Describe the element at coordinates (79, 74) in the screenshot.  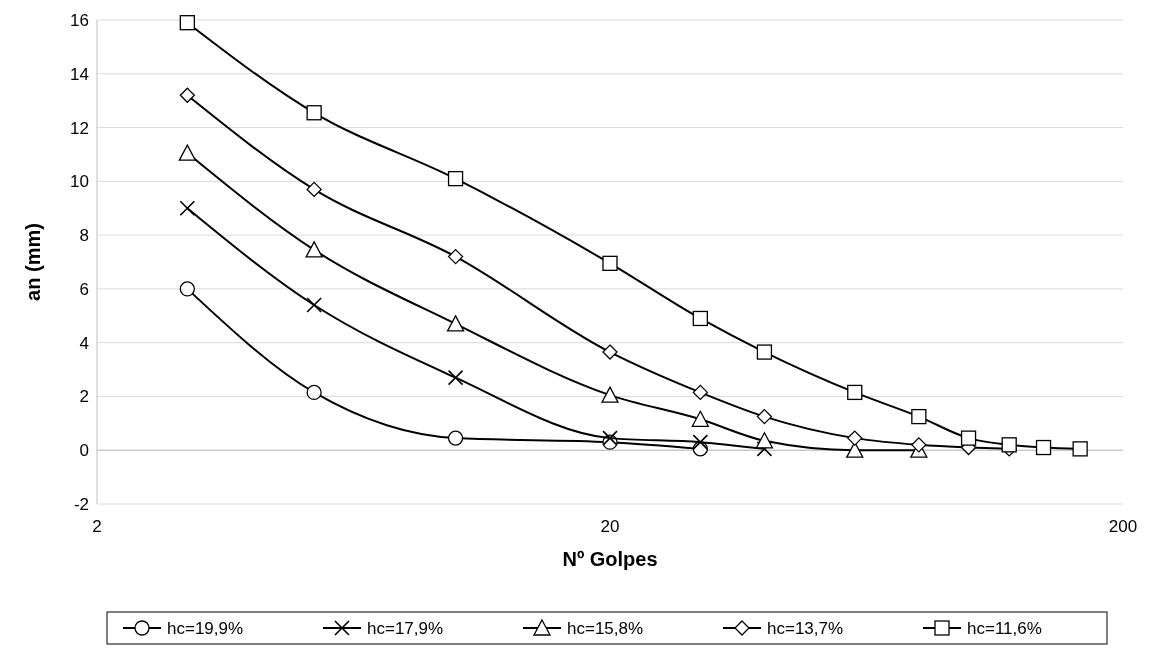
I see `y-tick-label: 14` at that location.